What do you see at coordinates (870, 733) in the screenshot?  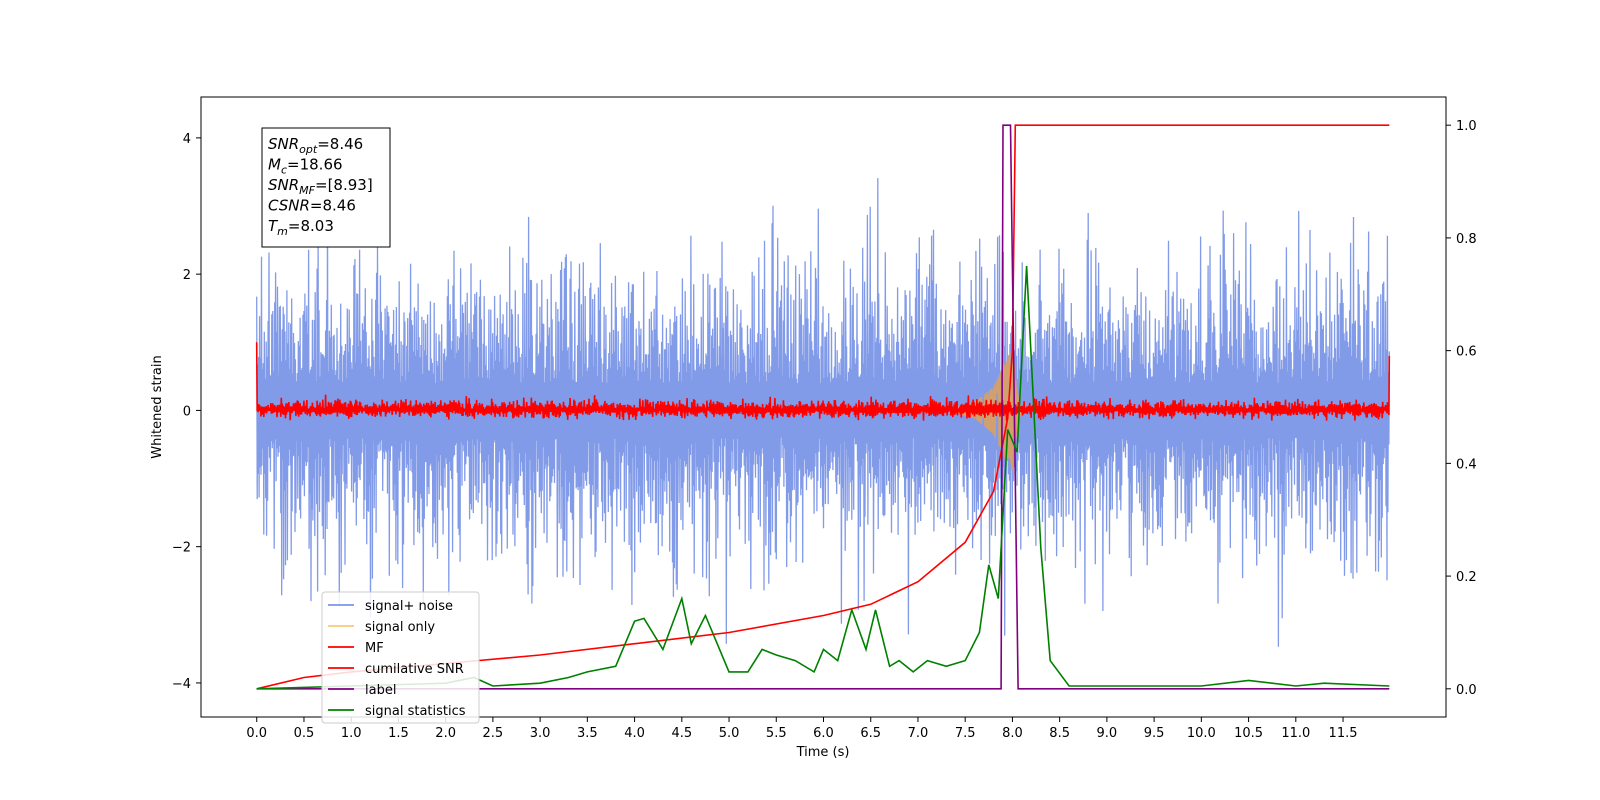 I see `x-tick-label: 6.5` at bounding box center [870, 733].